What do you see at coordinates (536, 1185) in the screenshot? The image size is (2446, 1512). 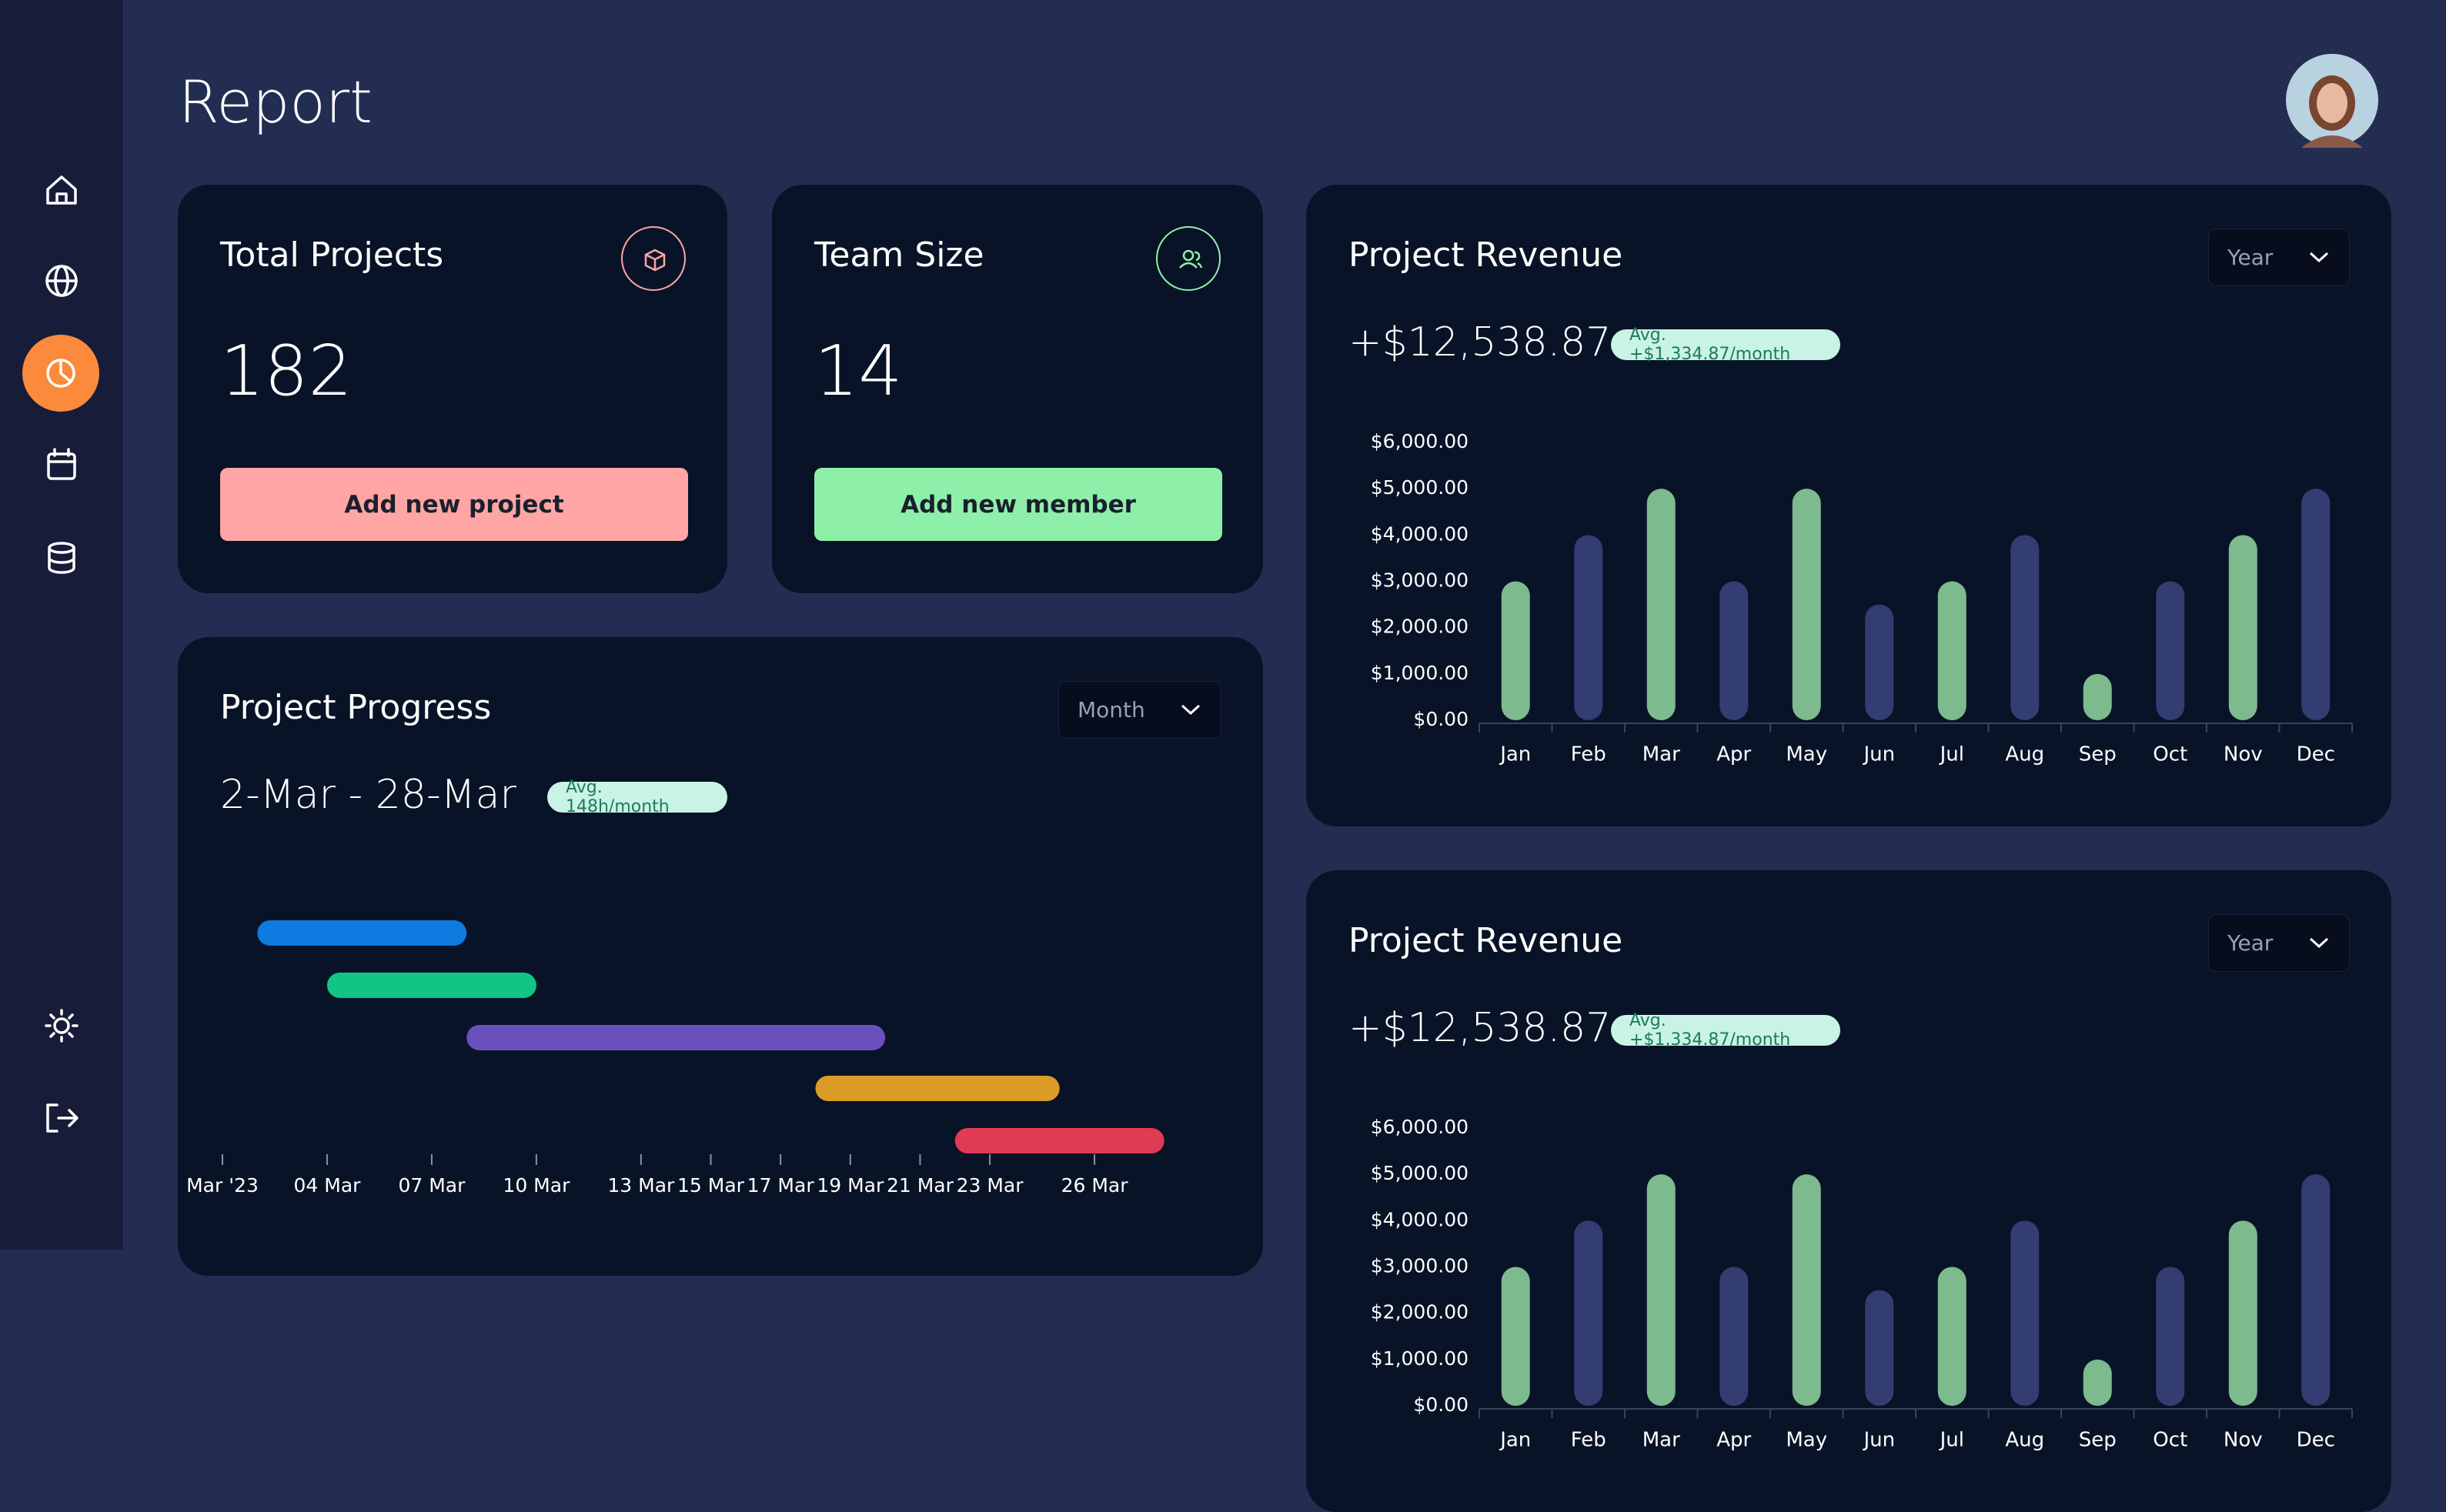 I see `x-tick-label: 10 Mar` at bounding box center [536, 1185].